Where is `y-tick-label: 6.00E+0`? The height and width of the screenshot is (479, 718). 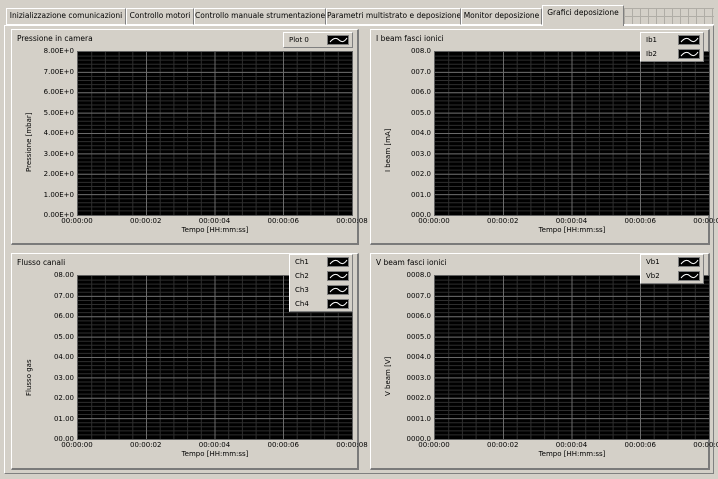 y-tick-label: 6.00E+0 is located at coordinates (58, 92).